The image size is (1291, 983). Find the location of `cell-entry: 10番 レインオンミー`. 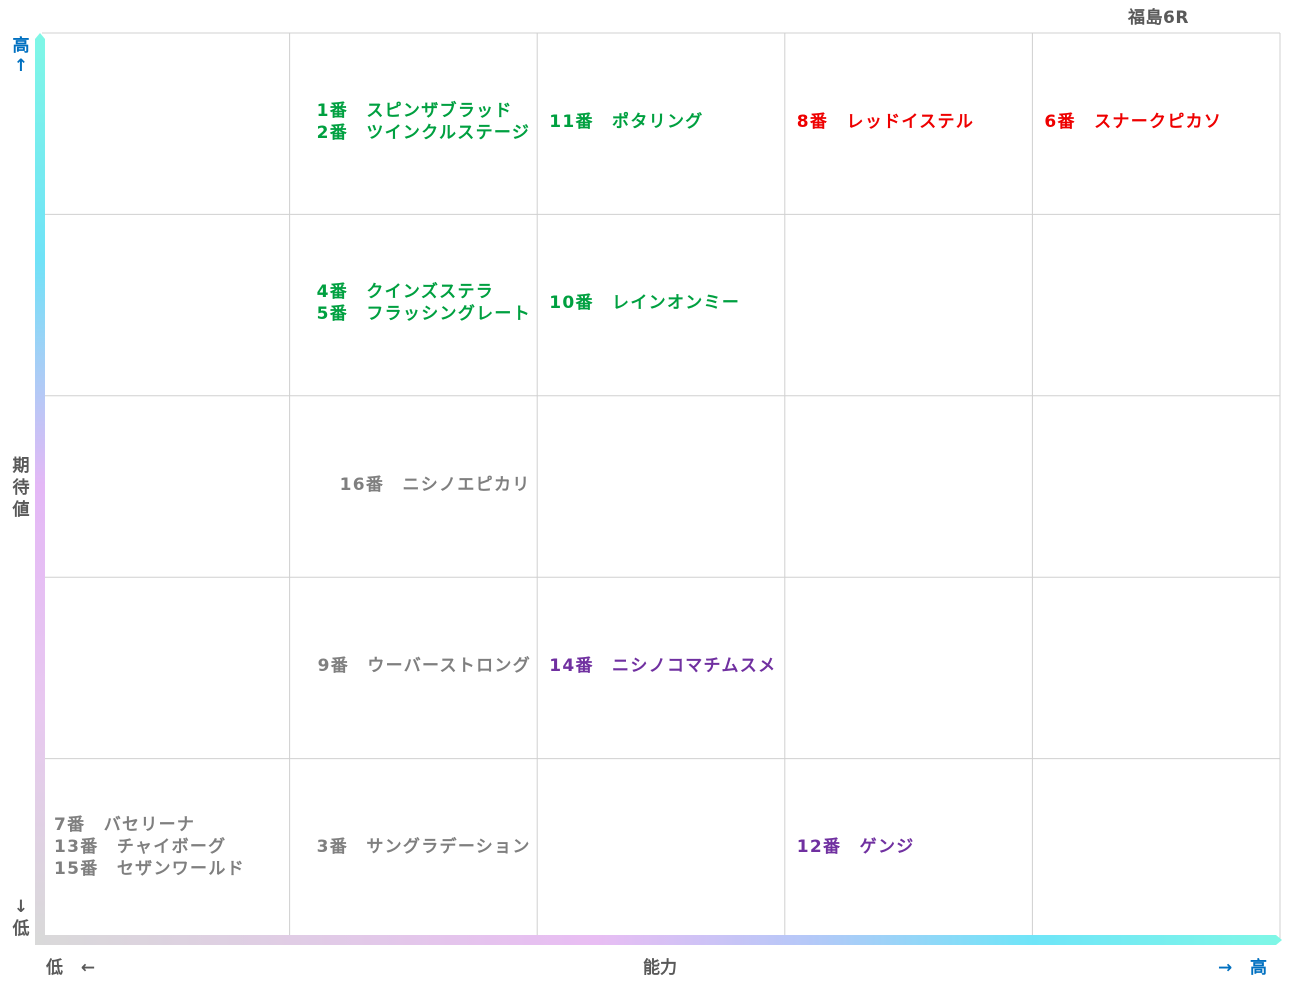

cell-entry: 10番 レインオンミー is located at coordinates (644, 303).